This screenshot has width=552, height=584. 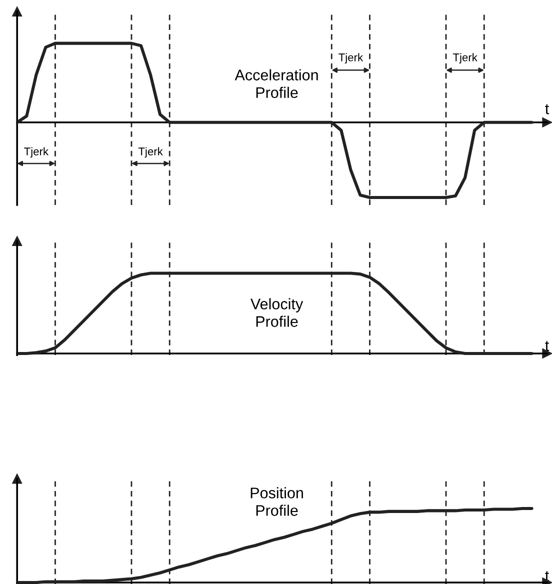 What do you see at coordinates (276, 501) in the screenshot?
I see `annotation: Position Profile` at bounding box center [276, 501].